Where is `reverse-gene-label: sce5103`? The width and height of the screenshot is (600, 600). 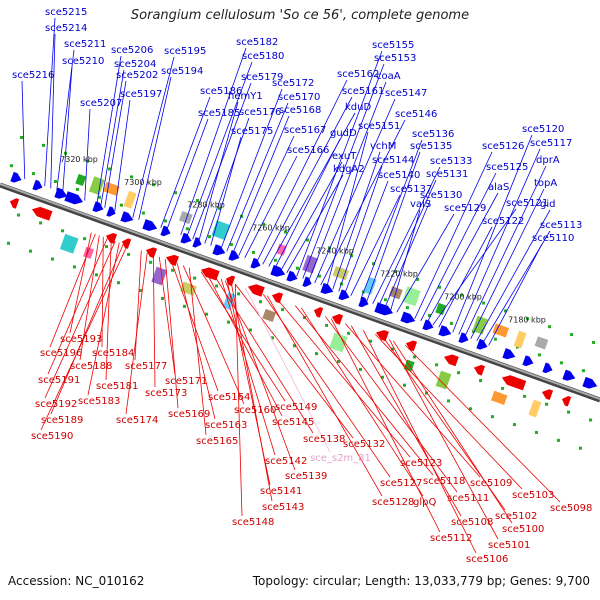 reverse-gene-label: sce5103 is located at coordinates (533, 495).